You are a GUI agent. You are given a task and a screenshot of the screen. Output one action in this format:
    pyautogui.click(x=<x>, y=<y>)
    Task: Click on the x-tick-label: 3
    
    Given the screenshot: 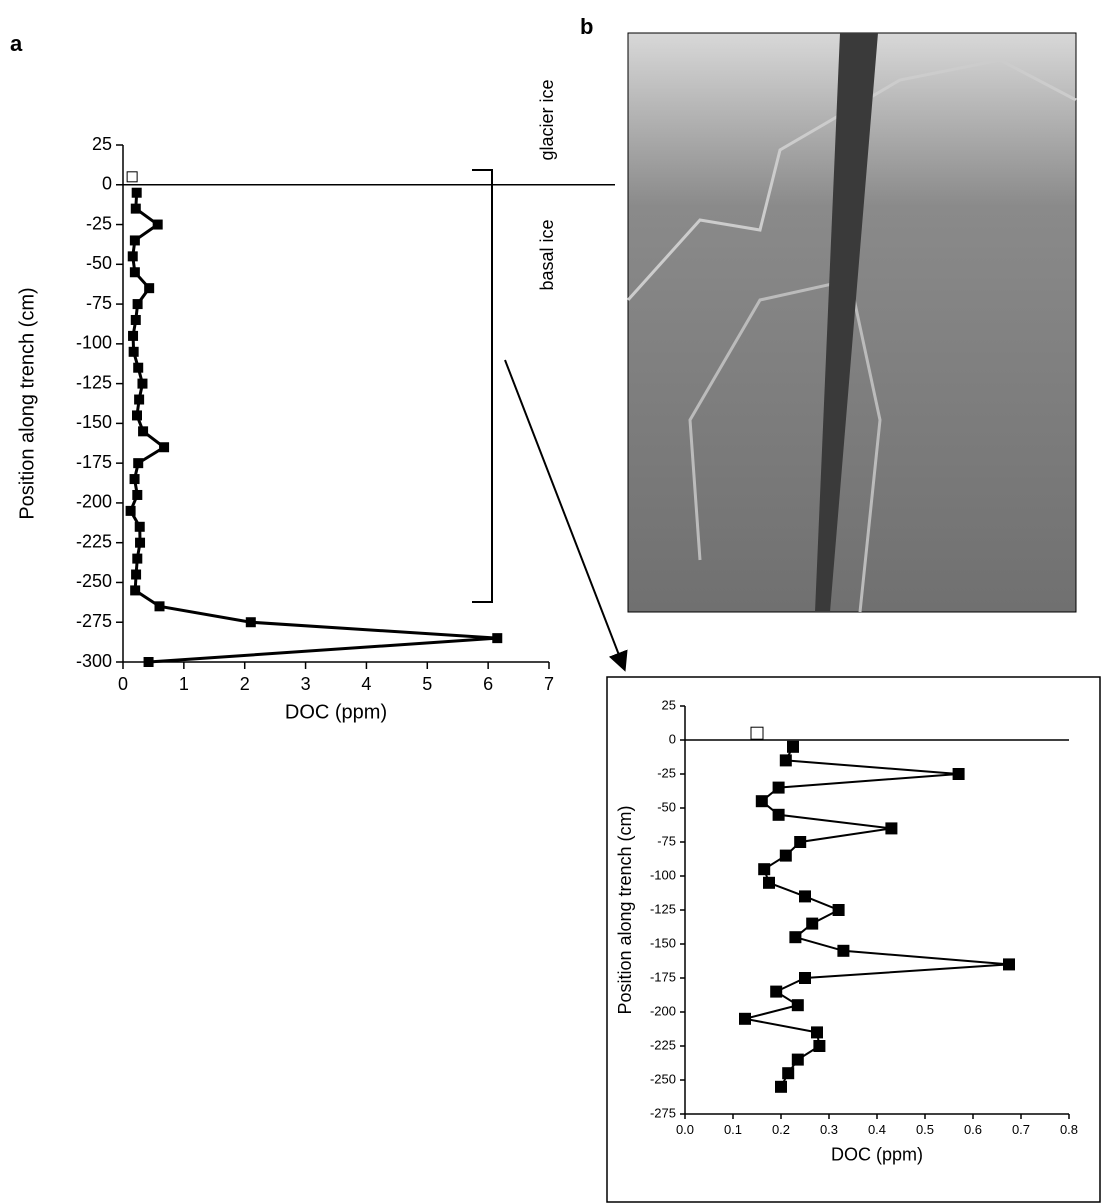 What is the action you would take?
    pyautogui.click(x=306, y=684)
    